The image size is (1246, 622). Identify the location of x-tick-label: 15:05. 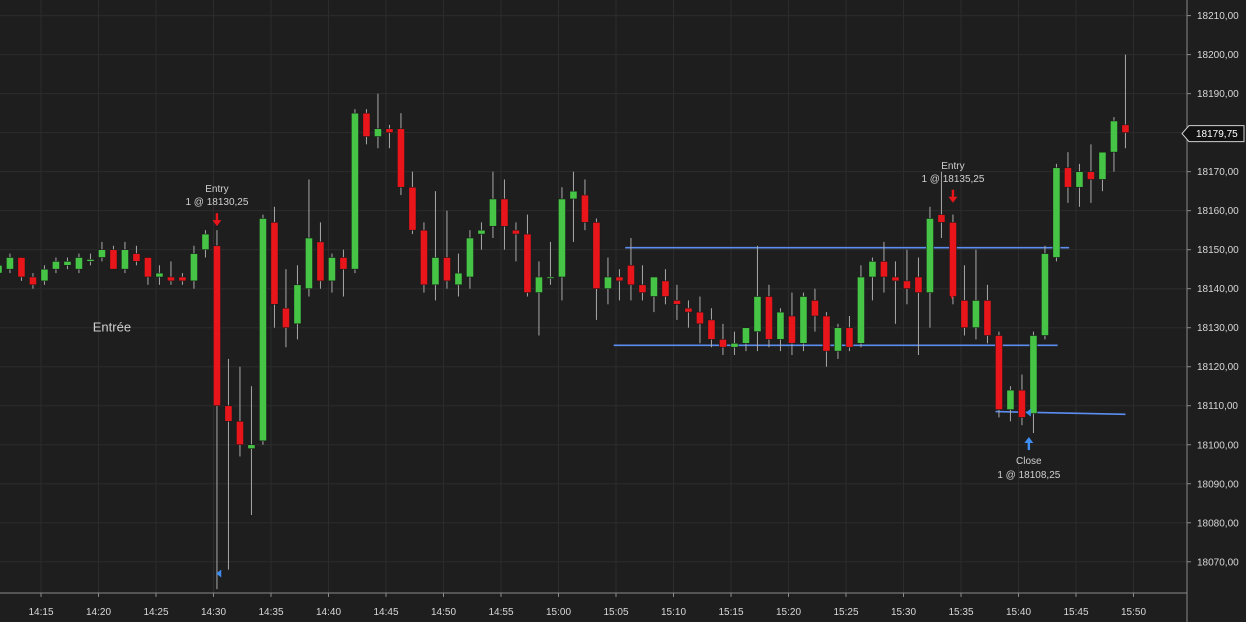
(615, 612).